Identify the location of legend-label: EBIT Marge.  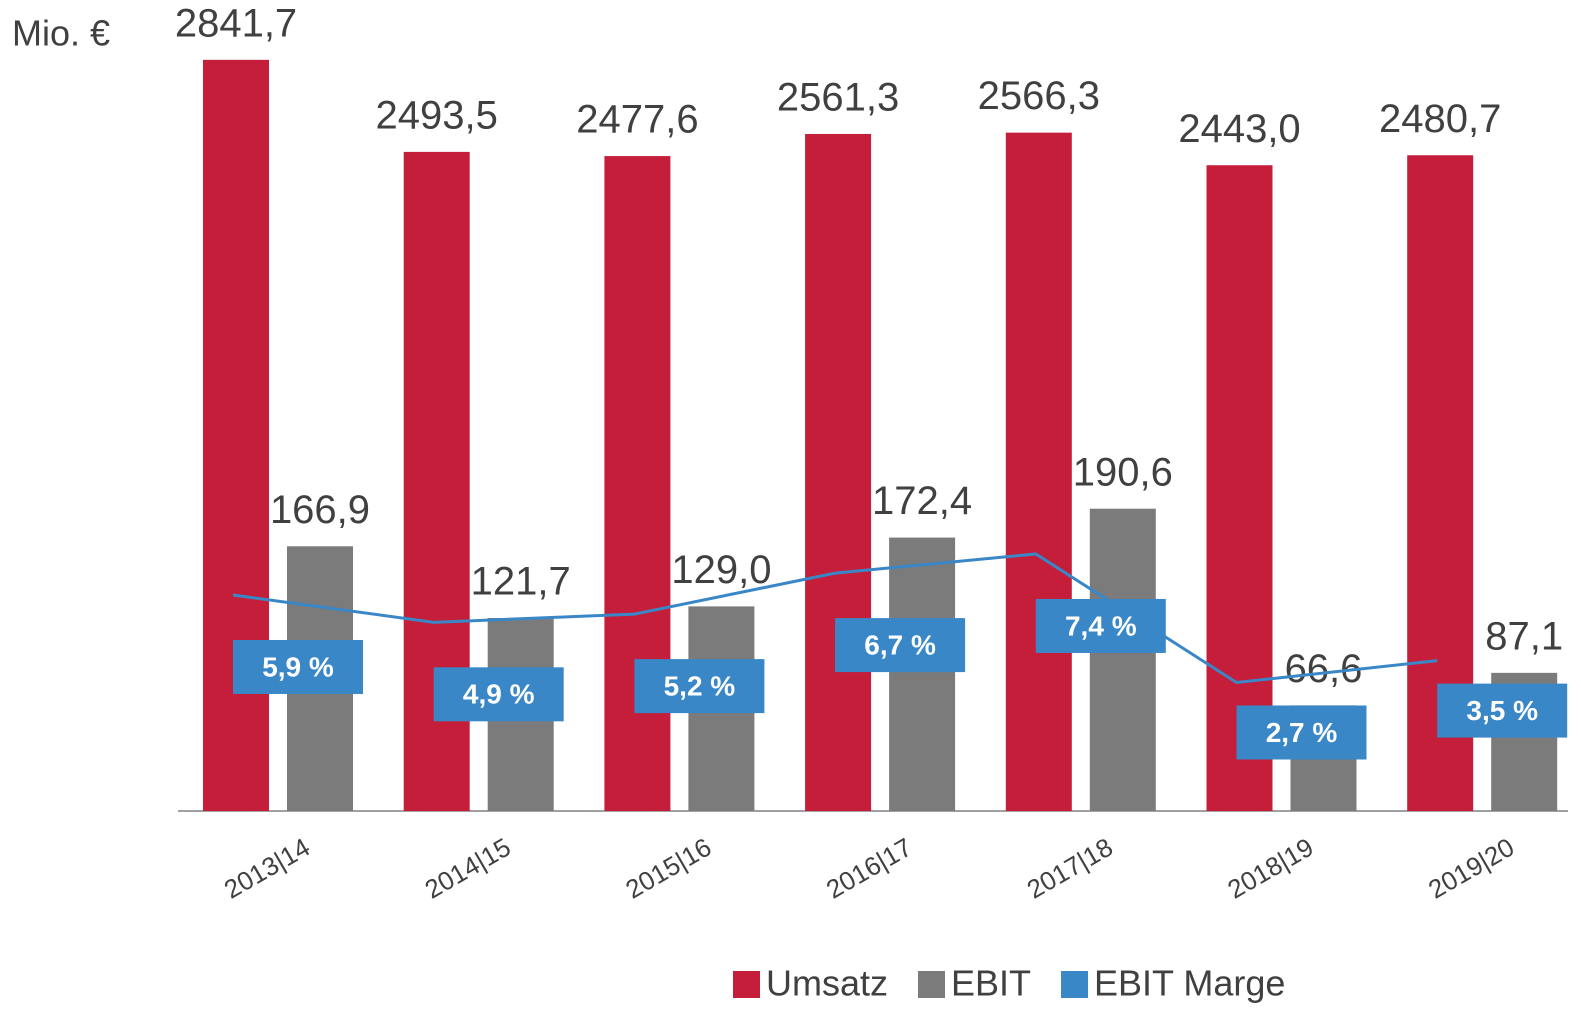
(1189, 983).